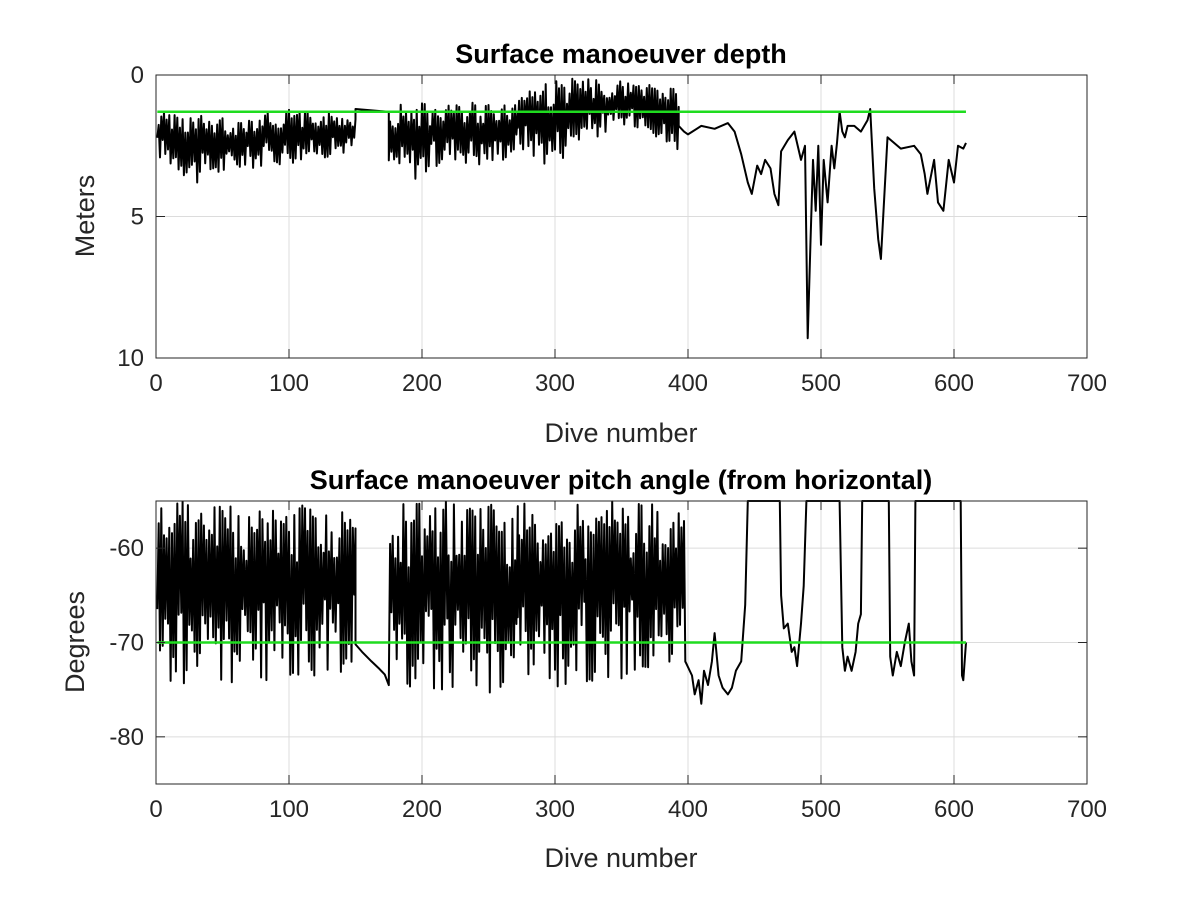  Describe the element at coordinates (1087, 383) in the screenshot. I see `depth-x-tick-label: 700` at that location.